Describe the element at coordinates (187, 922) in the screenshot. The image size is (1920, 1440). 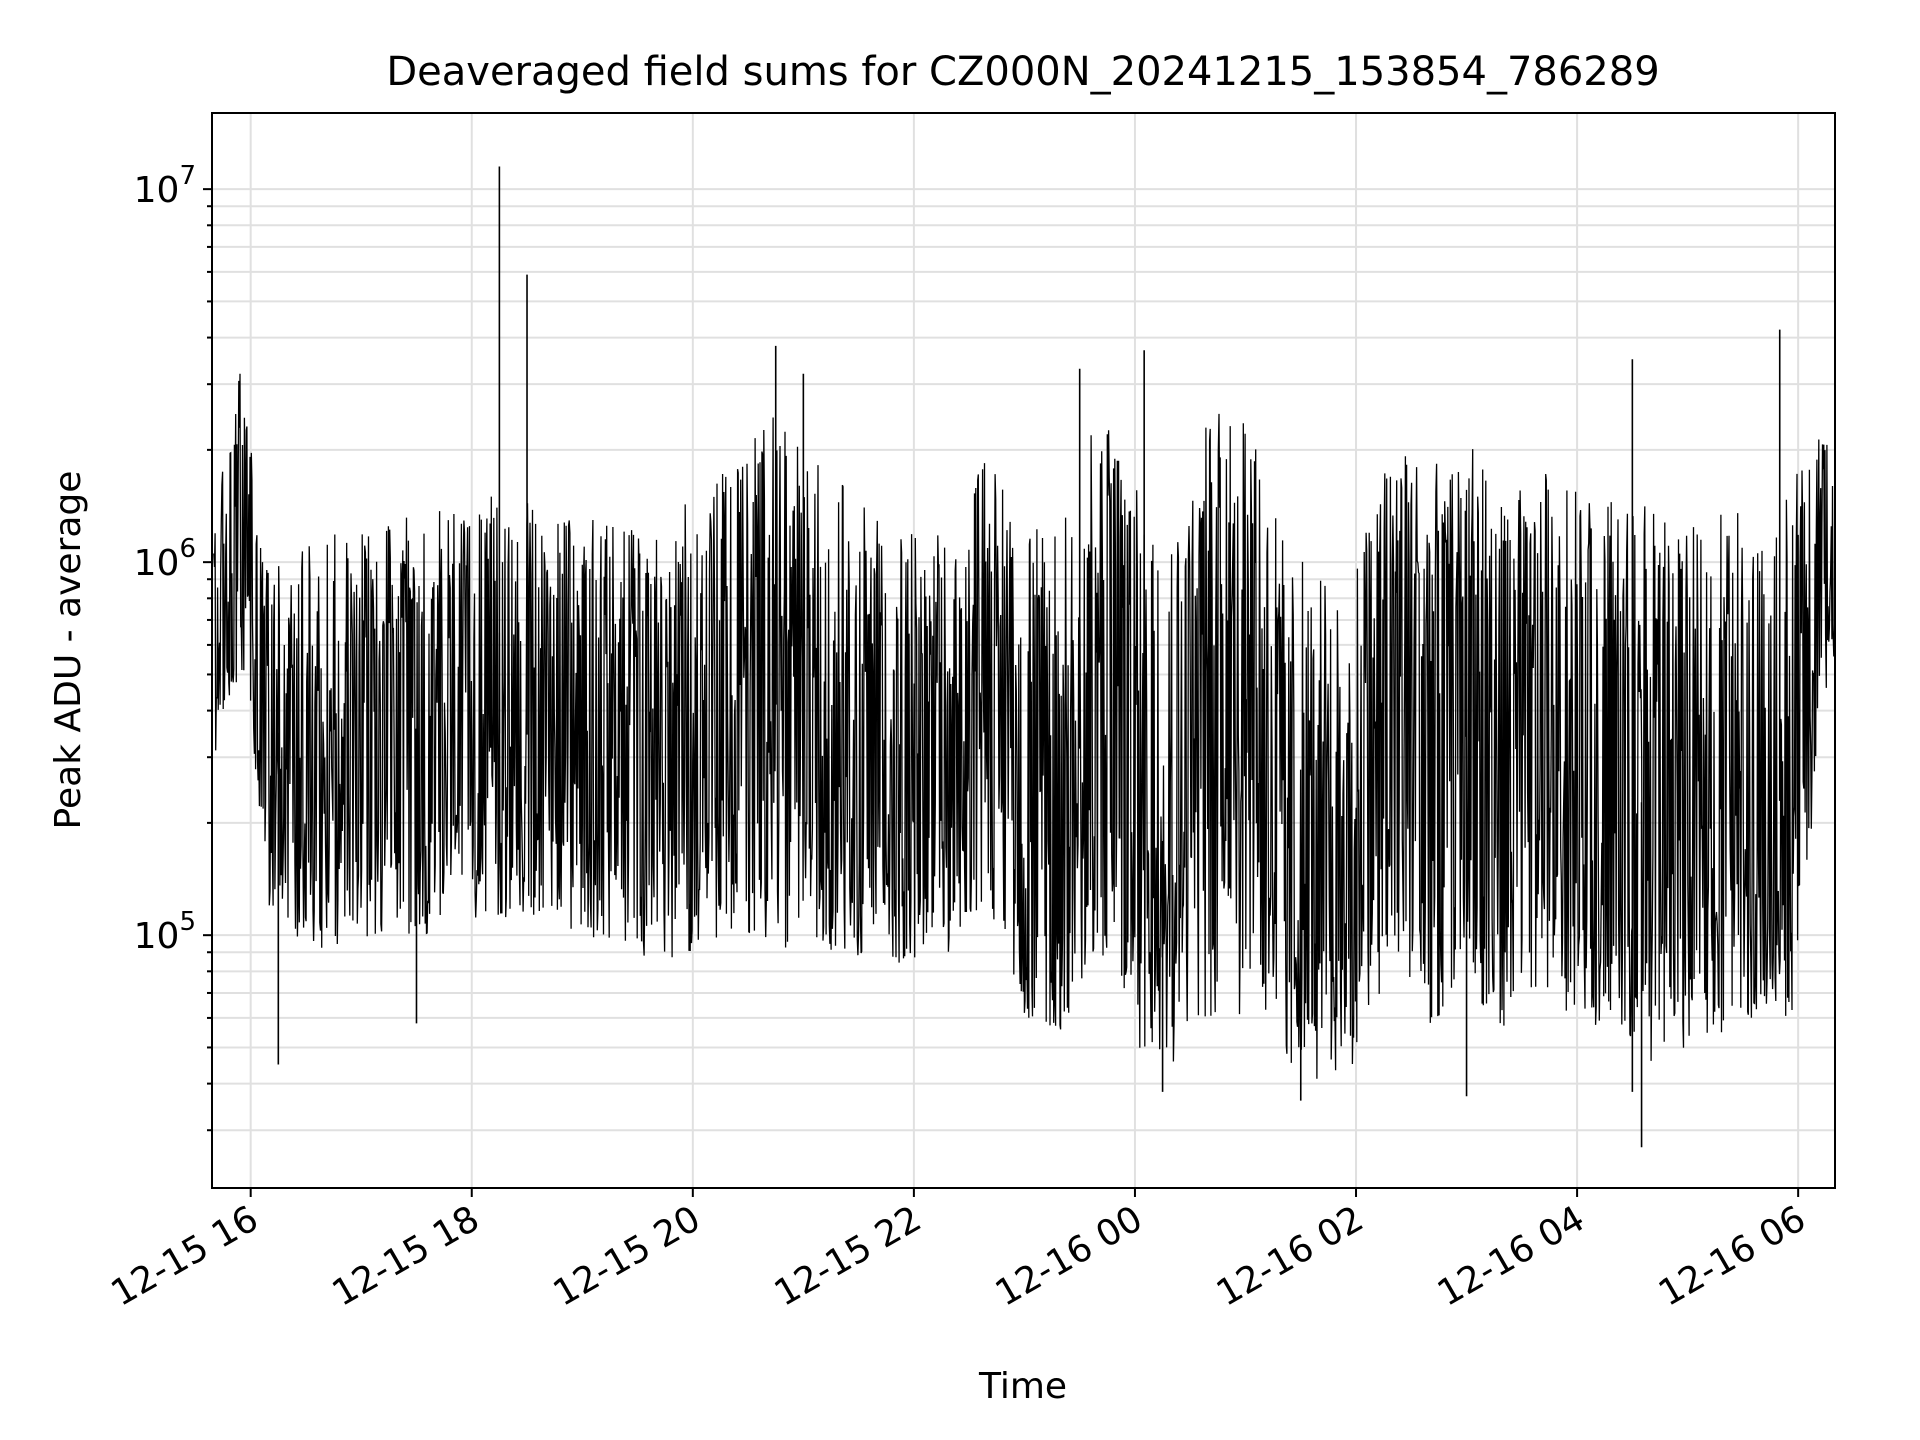
I see `y-tick-exponent: 5` at that location.